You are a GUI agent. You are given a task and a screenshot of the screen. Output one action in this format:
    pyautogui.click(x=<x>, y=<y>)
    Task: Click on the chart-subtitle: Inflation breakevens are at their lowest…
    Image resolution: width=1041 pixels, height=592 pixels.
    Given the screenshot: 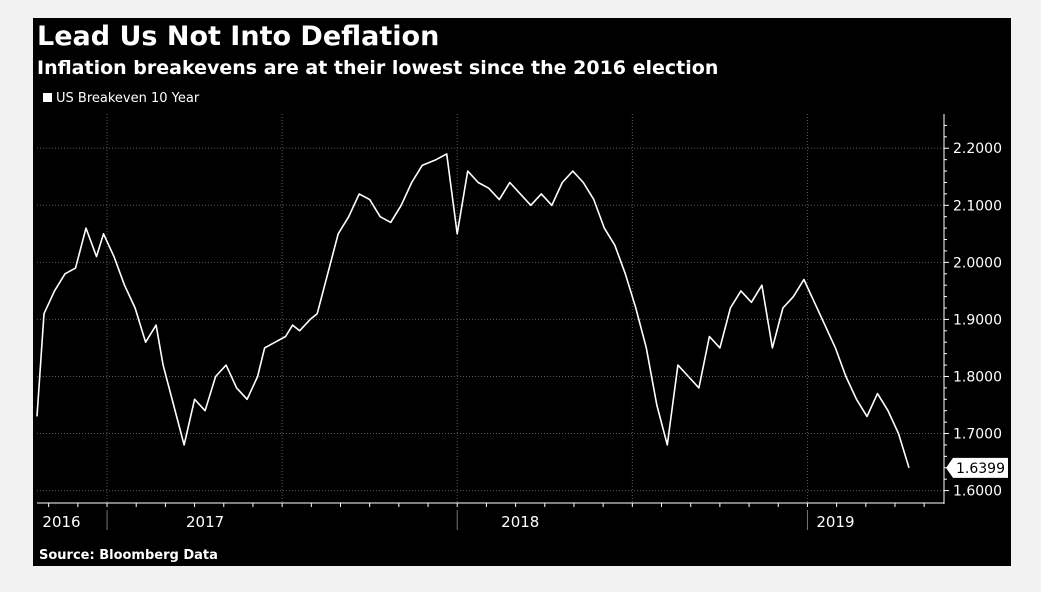 What is the action you would take?
    pyautogui.click(x=378, y=68)
    